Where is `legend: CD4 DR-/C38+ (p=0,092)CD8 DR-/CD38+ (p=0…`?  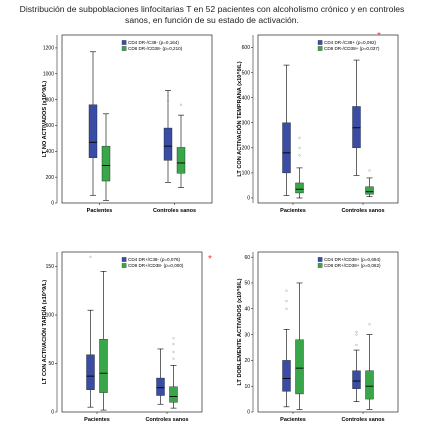
legend: CD4 DR-/C38+ (p=0,092)CD8 DR-/CD38+ (p=0… is located at coordinates (348, 45).